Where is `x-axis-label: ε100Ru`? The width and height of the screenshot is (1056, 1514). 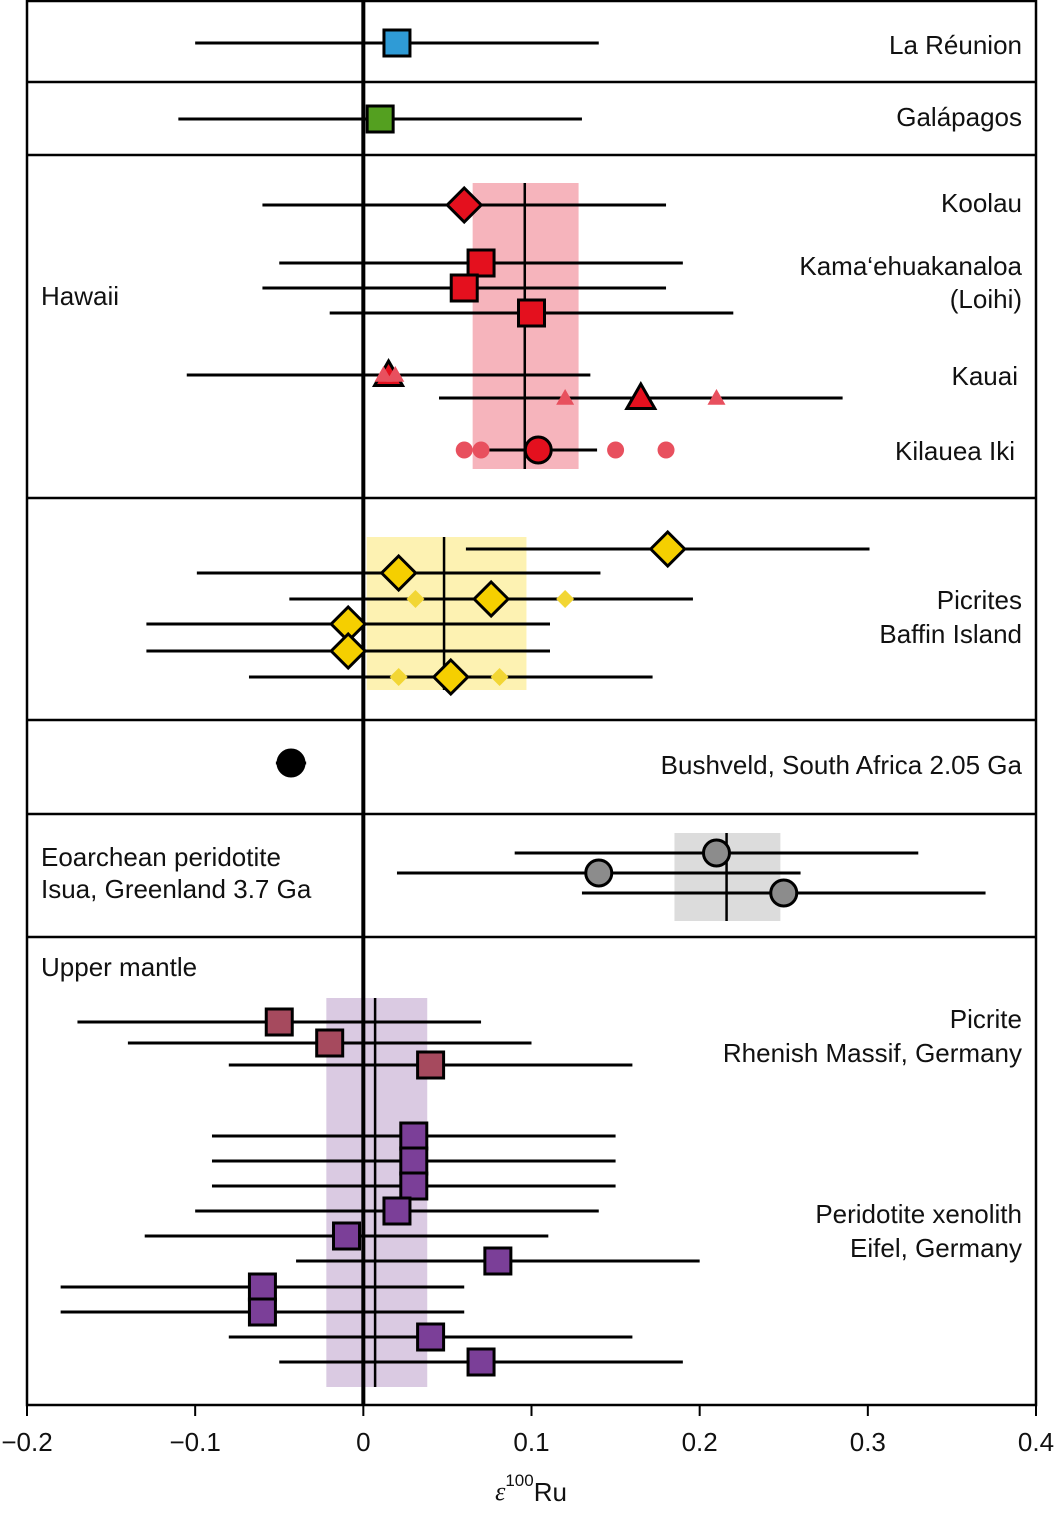
x-axis-label: ε100Ru is located at coordinates (531, 1488).